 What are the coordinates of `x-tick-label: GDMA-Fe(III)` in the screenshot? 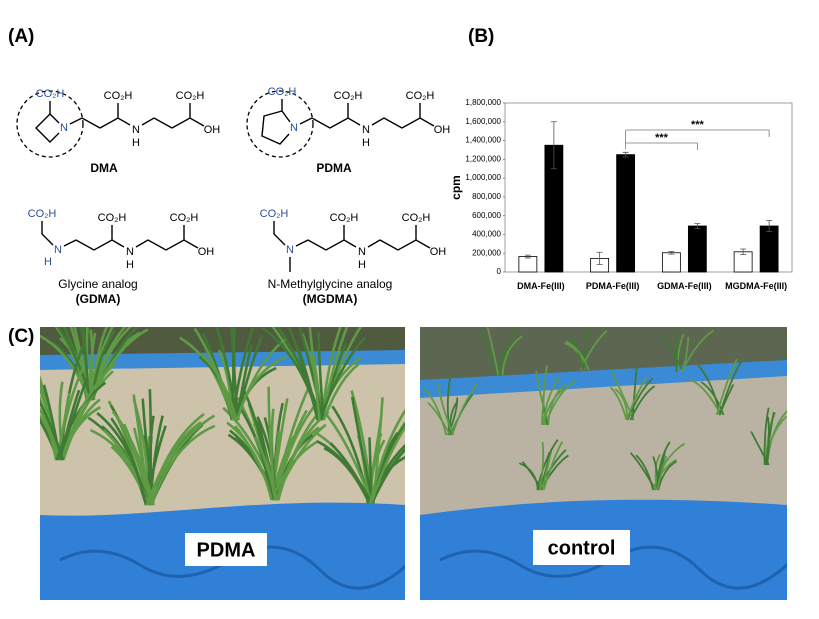 It's located at (684, 286).